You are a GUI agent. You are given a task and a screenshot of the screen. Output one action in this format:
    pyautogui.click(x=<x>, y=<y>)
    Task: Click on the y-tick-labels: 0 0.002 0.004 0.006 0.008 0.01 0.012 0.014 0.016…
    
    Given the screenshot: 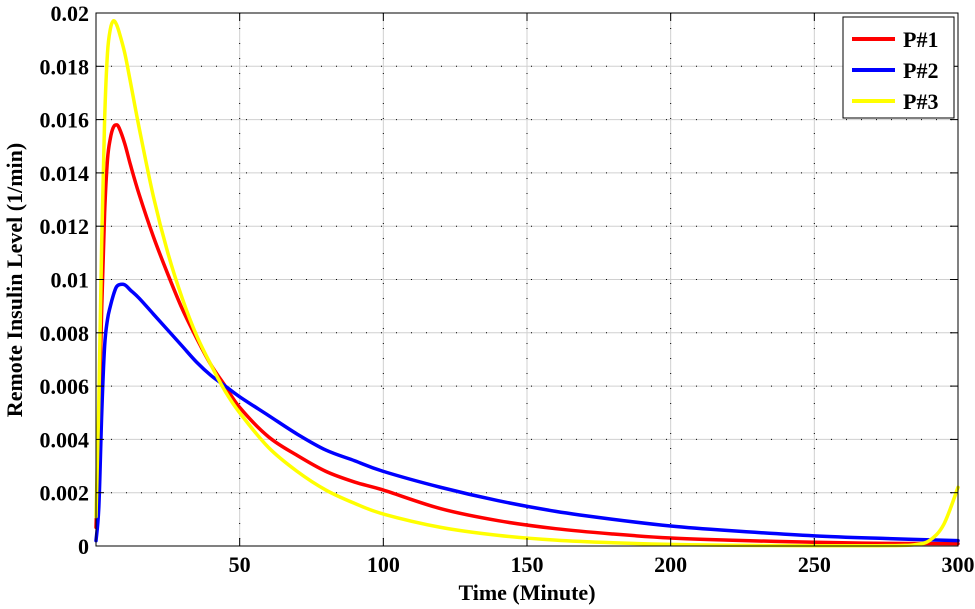 What is the action you would take?
    pyautogui.click(x=65, y=280)
    